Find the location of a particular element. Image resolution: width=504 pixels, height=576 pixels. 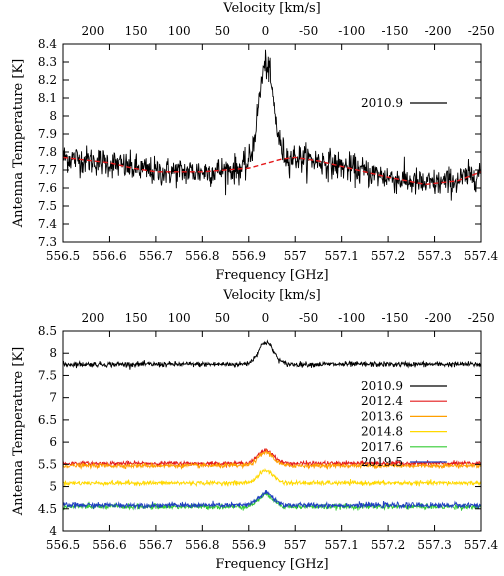

y-tick-label: 7.8 is located at coordinates (47, 152).